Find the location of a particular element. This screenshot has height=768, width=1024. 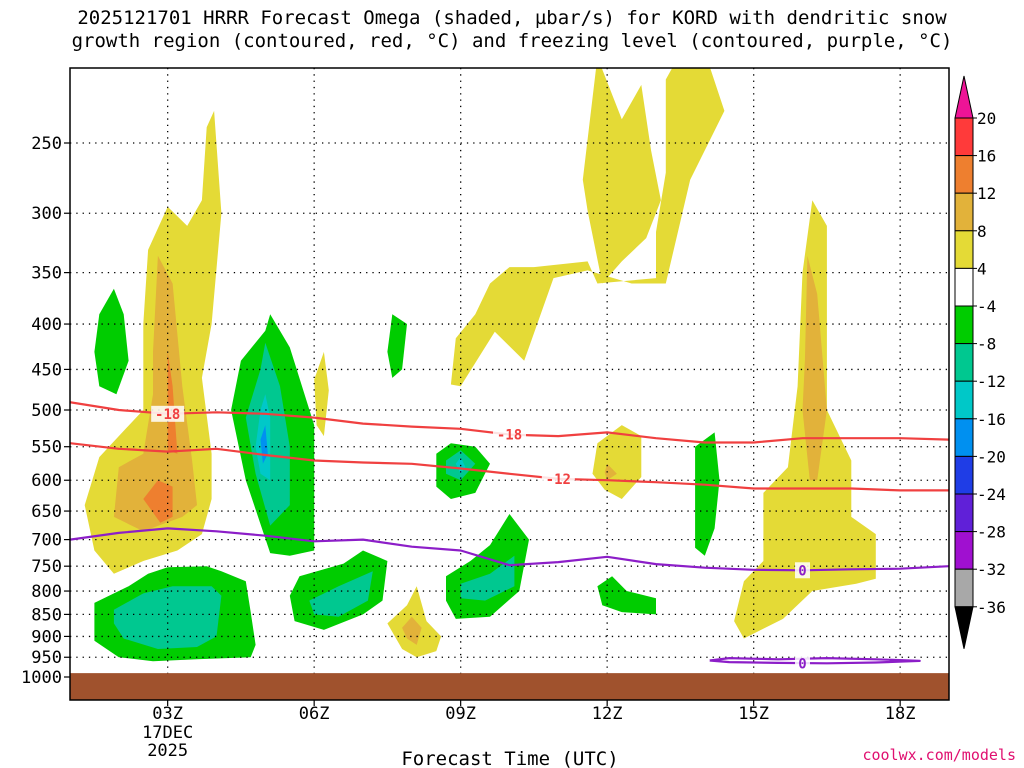

x-tick-label-12Z: 12Z is located at coordinates (607, 714).